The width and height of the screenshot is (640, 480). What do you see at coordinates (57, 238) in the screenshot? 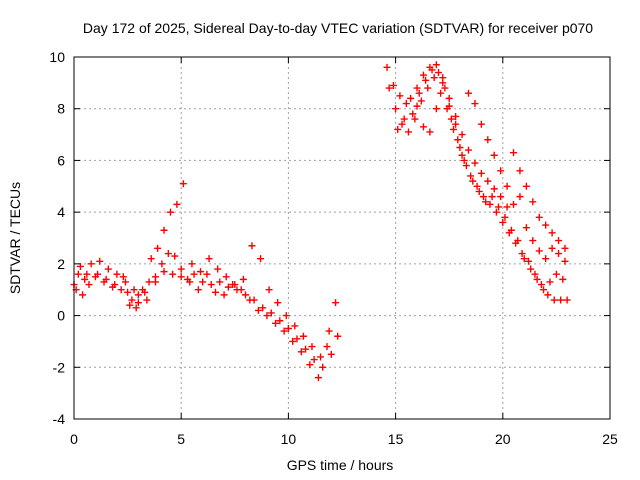
I see `y-tick-labels: -4 -2 0 2 4 6 8 10` at bounding box center [57, 238].